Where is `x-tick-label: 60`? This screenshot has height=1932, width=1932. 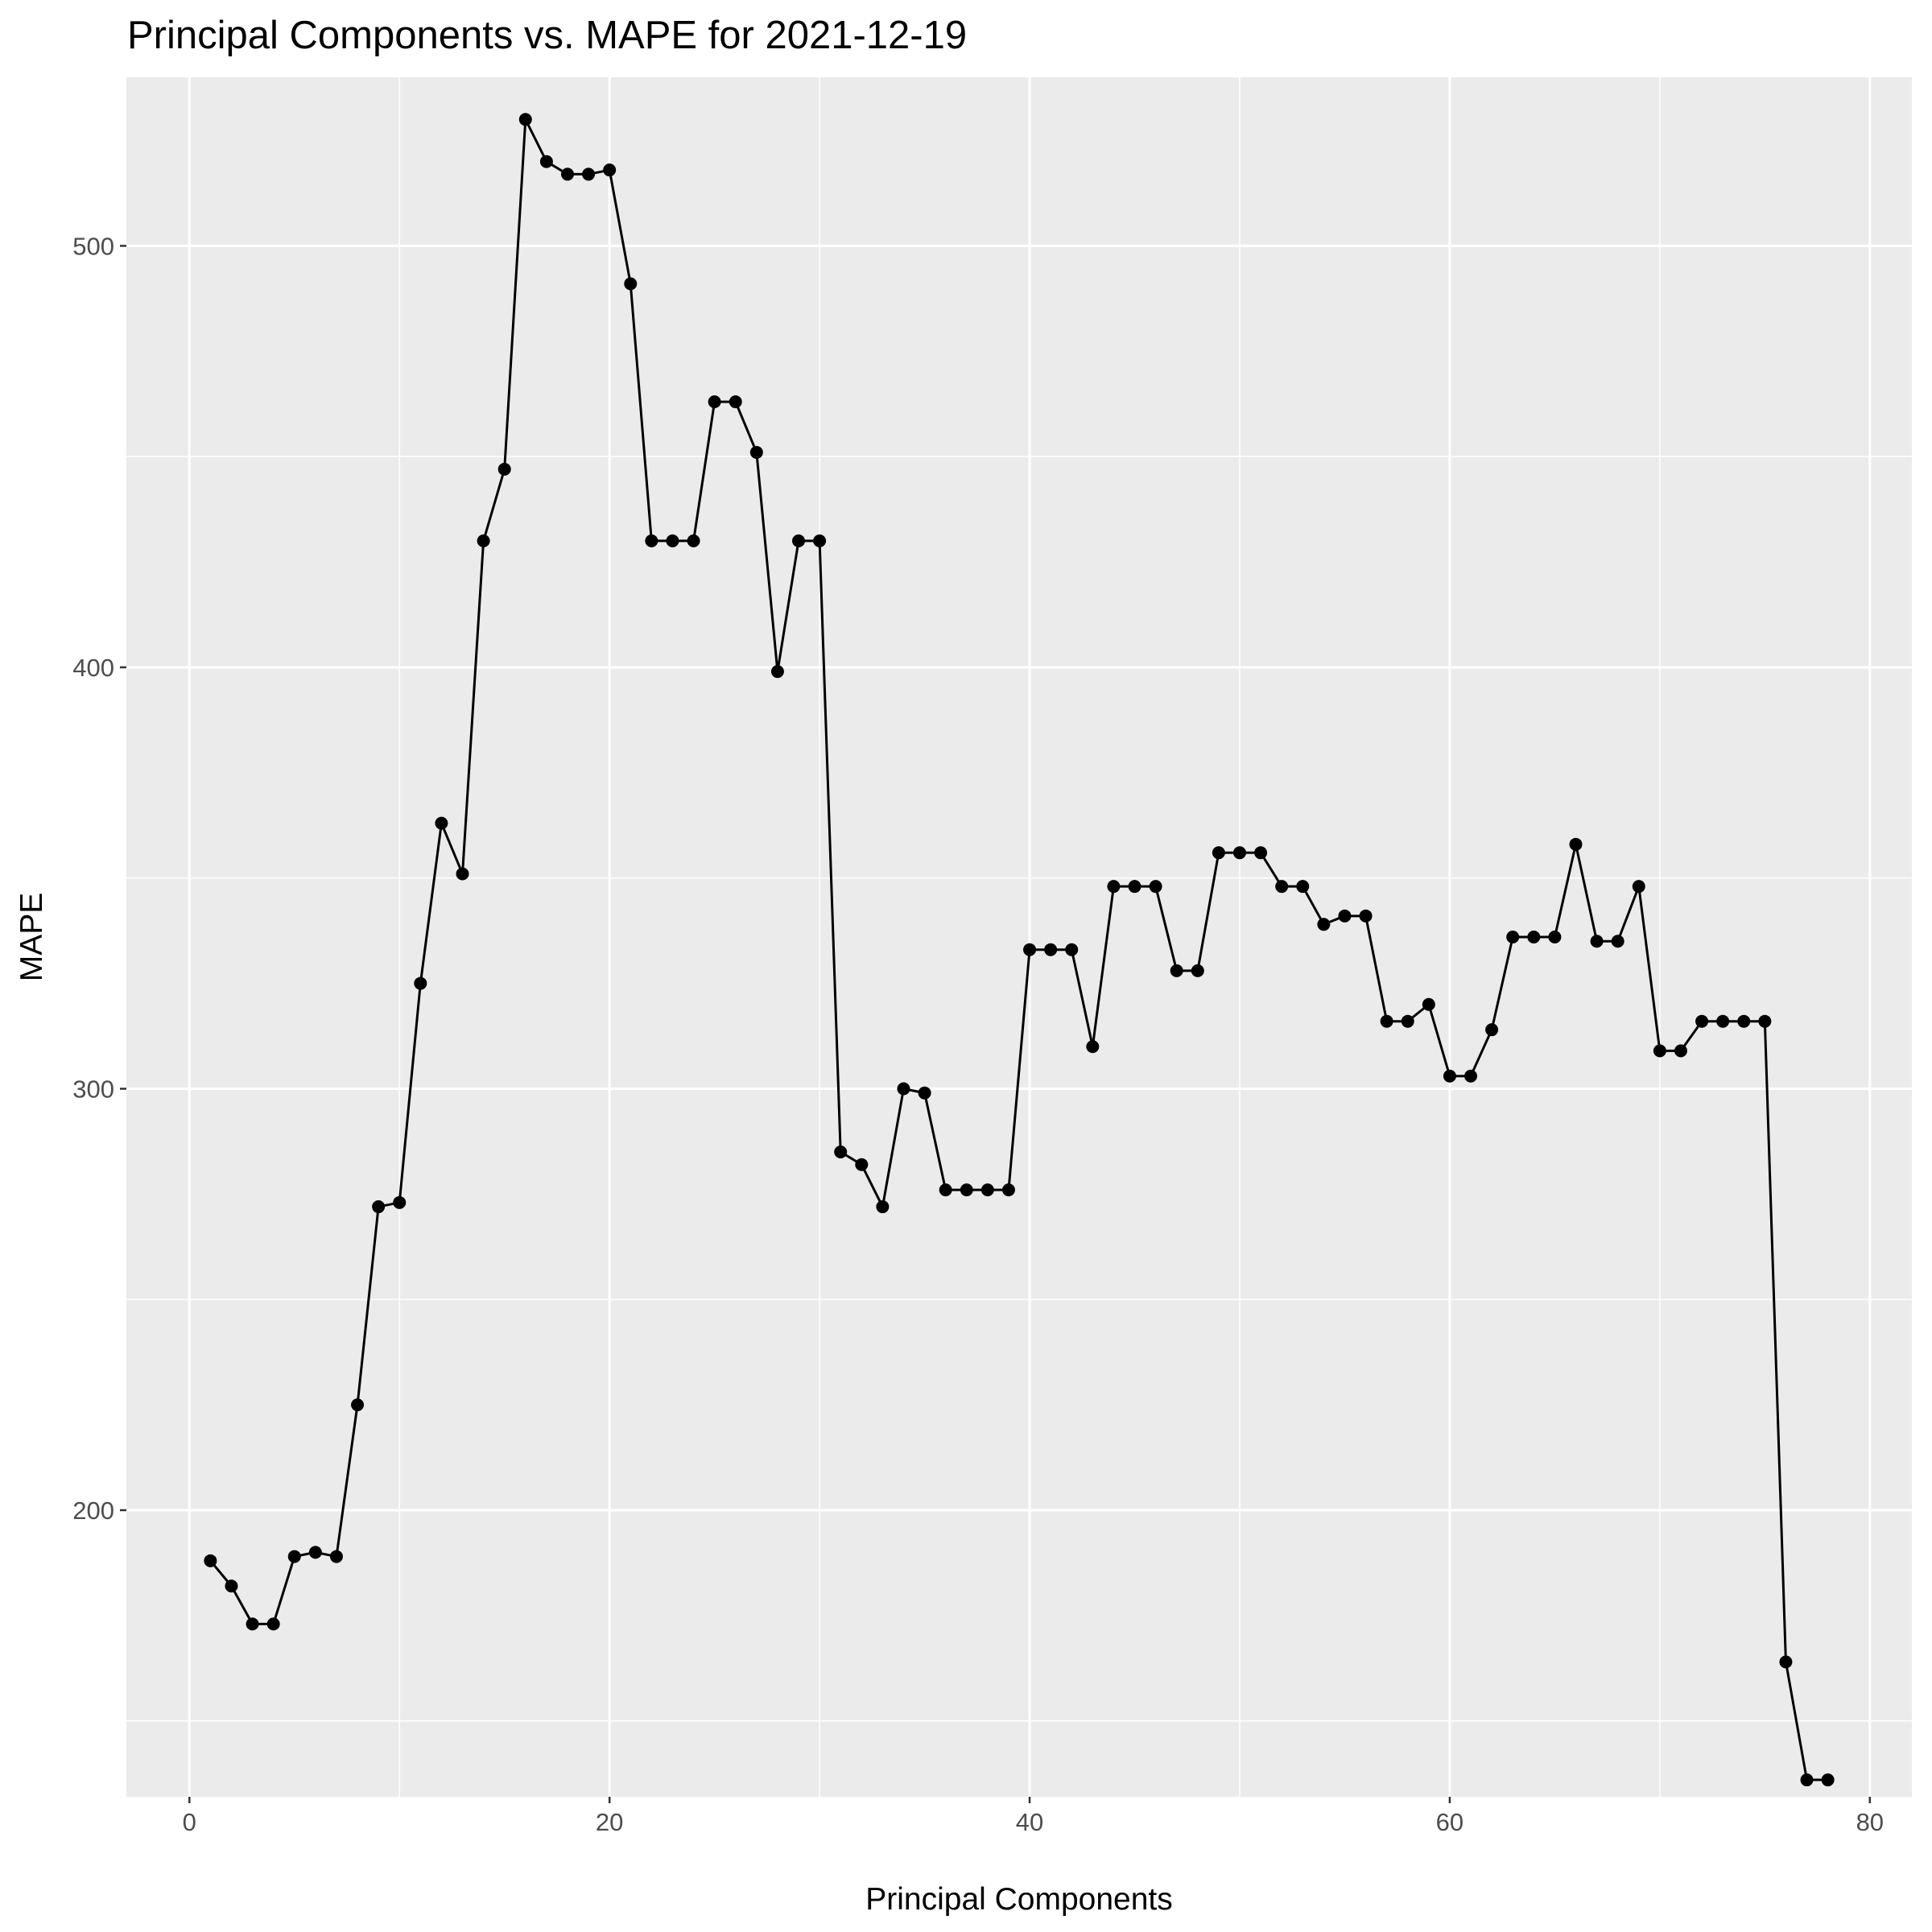
x-tick-label: 60 is located at coordinates (1449, 1822).